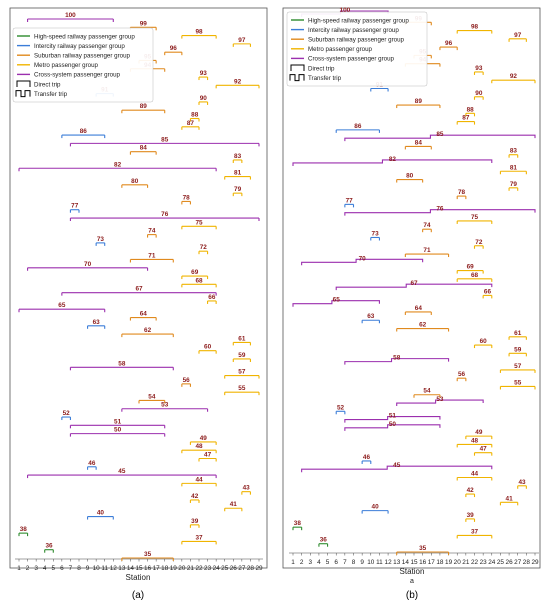 The image size is (550, 608). What do you see at coordinates (208, 568) in the screenshot?
I see `x-tick-label: 23` at bounding box center [208, 568].